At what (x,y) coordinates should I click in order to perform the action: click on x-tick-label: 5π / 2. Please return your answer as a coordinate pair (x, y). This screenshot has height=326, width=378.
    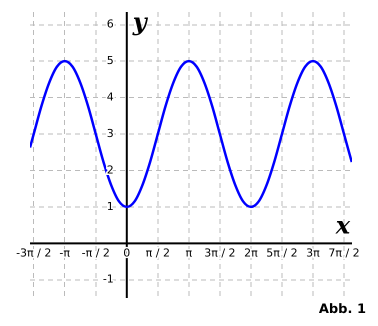
    Looking at the image, I should click on (282, 253).